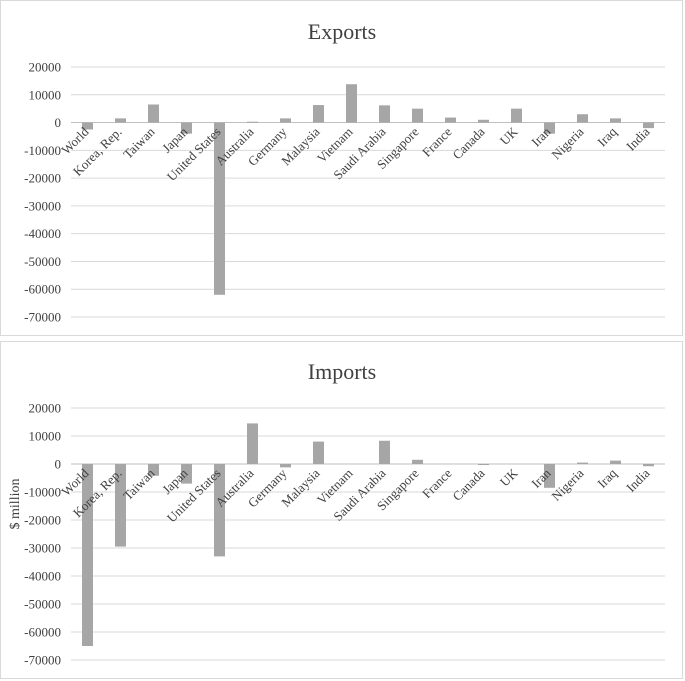 This screenshot has width=685, height=681. What do you see at coordinates (483, 121) in the screenshot?
I see `exports-bar-canada` at bounding box center [483, 121].